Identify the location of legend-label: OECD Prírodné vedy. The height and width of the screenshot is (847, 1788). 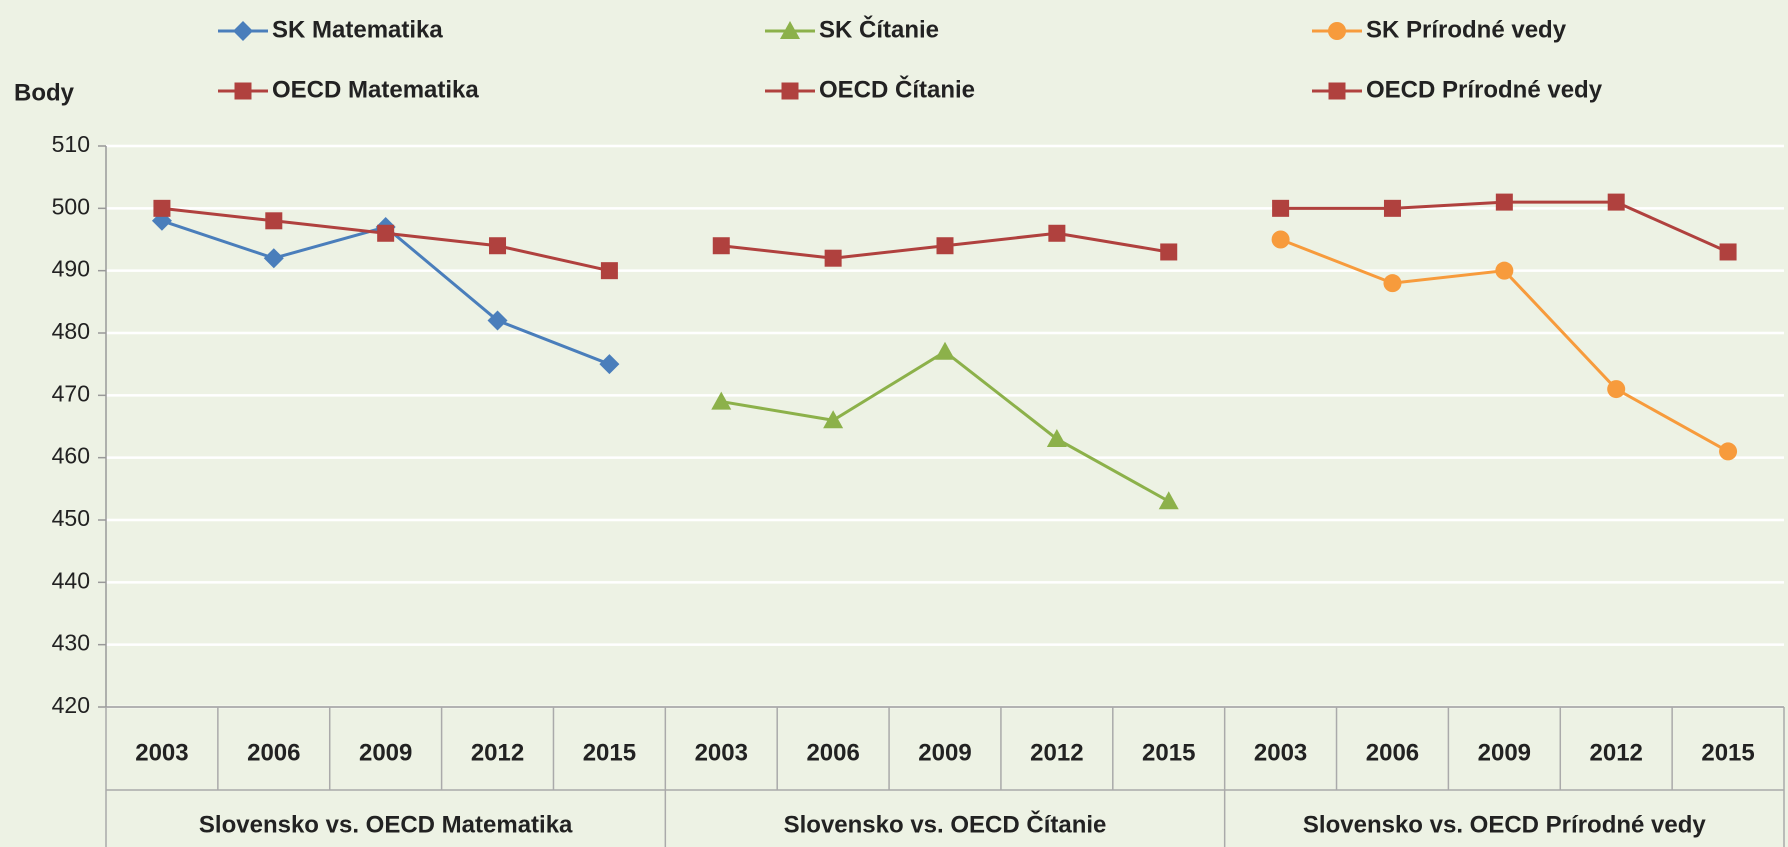
(1484, 89).